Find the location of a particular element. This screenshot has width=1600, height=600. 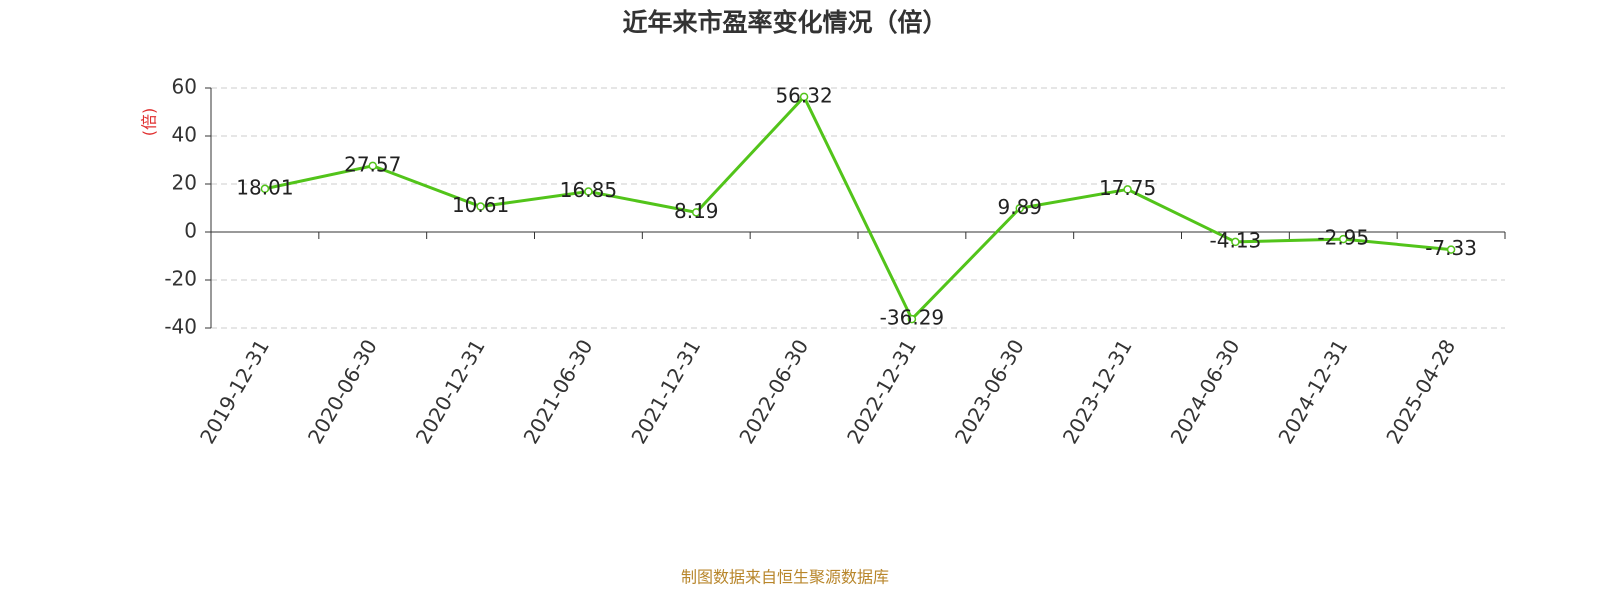

x-tick-label: 2022-12-31 is located at coordinates (881, 391).